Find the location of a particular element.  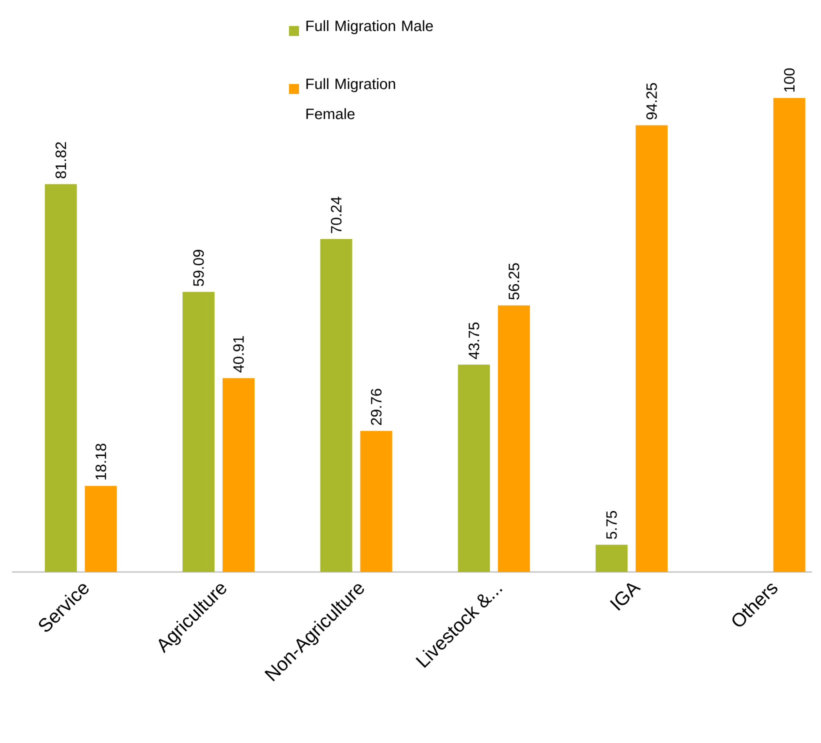

data-label: 43.75 is located at coordinates (474, 341).